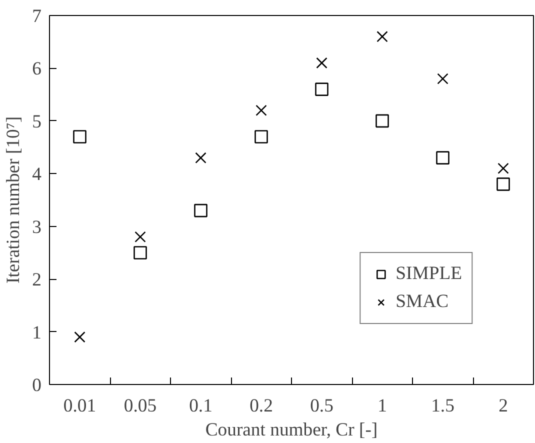  Describe the element at coordinates (13, 200) in the screenshot. I see `y-axis-title: Iteration number [10⁷]` at that location.